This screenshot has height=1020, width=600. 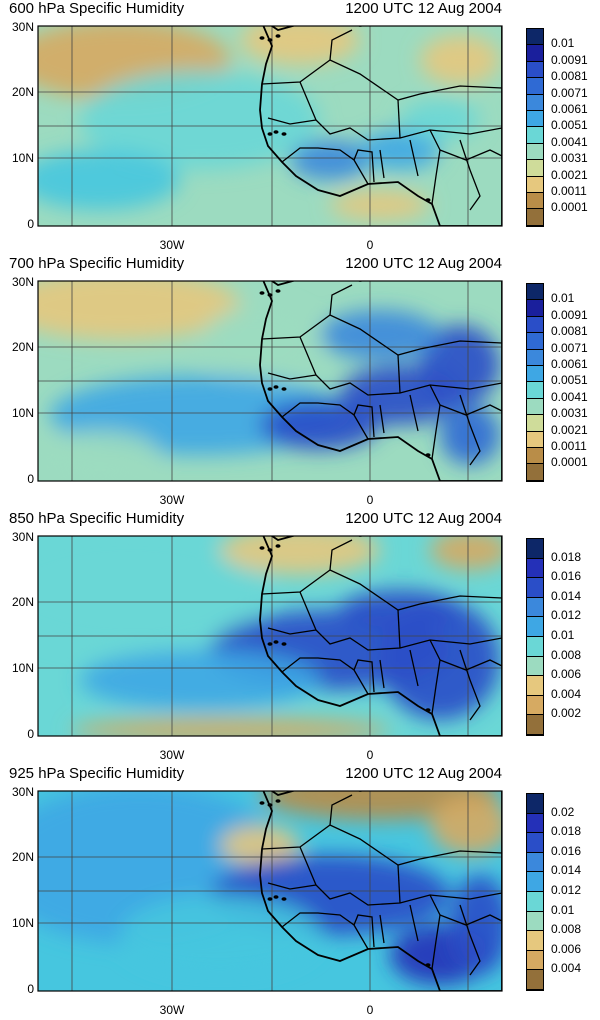 I want to click on colorbar-label: 0.0031, so click(x=569, y=158).